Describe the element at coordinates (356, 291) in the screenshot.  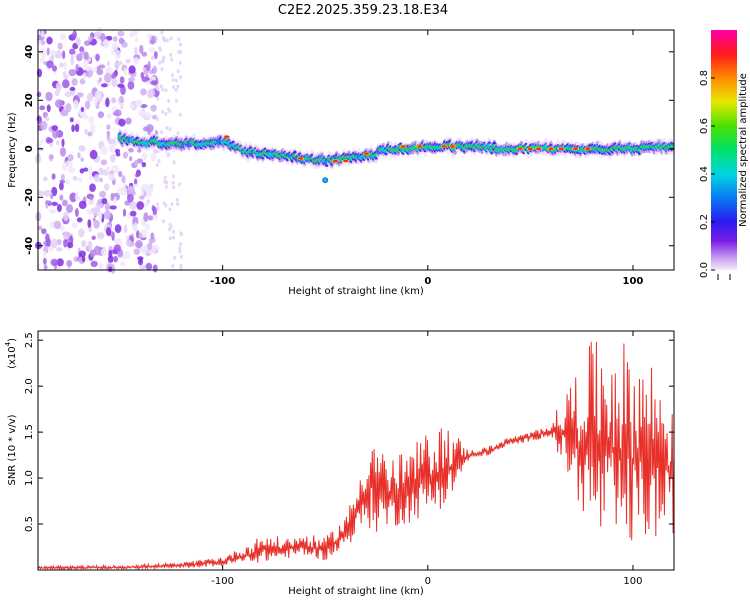
I see `spectrogram-x-title: Height of straight line (km)` at that location.